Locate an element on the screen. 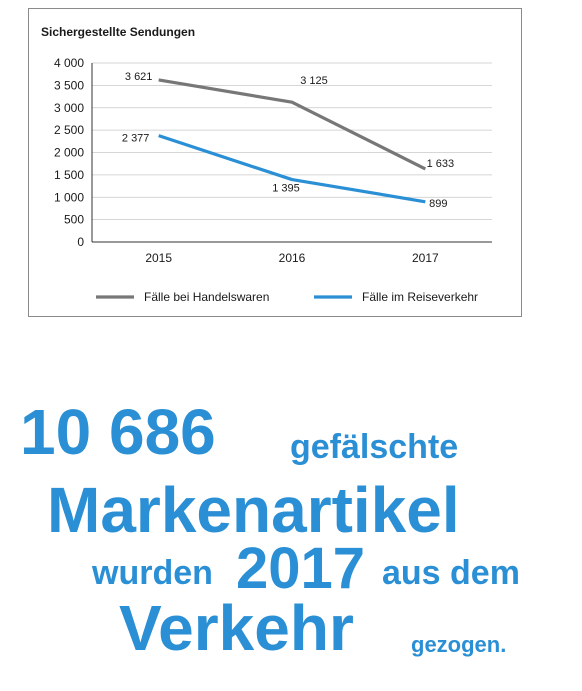  y-tick-label: 500 is located at coordinates (74, 220).